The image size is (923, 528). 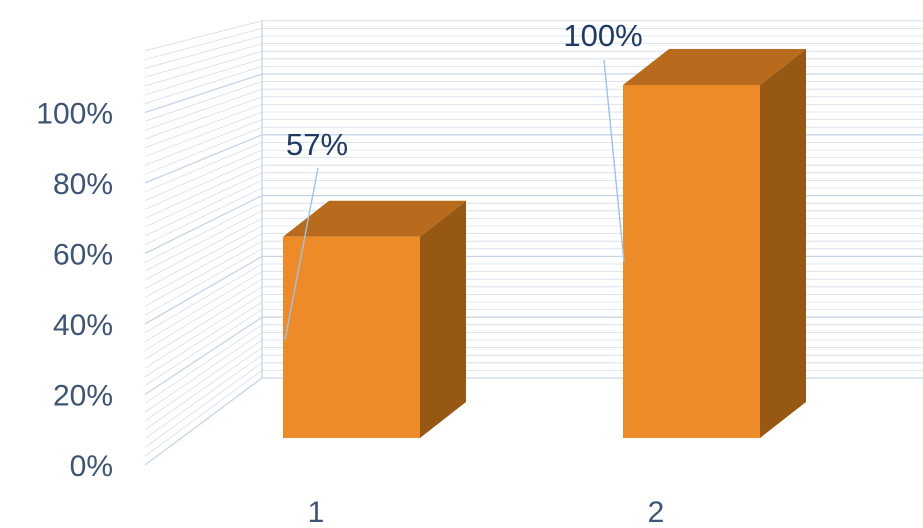 I want to click on y-tick-label: 60%, so click(x=83, y=255).